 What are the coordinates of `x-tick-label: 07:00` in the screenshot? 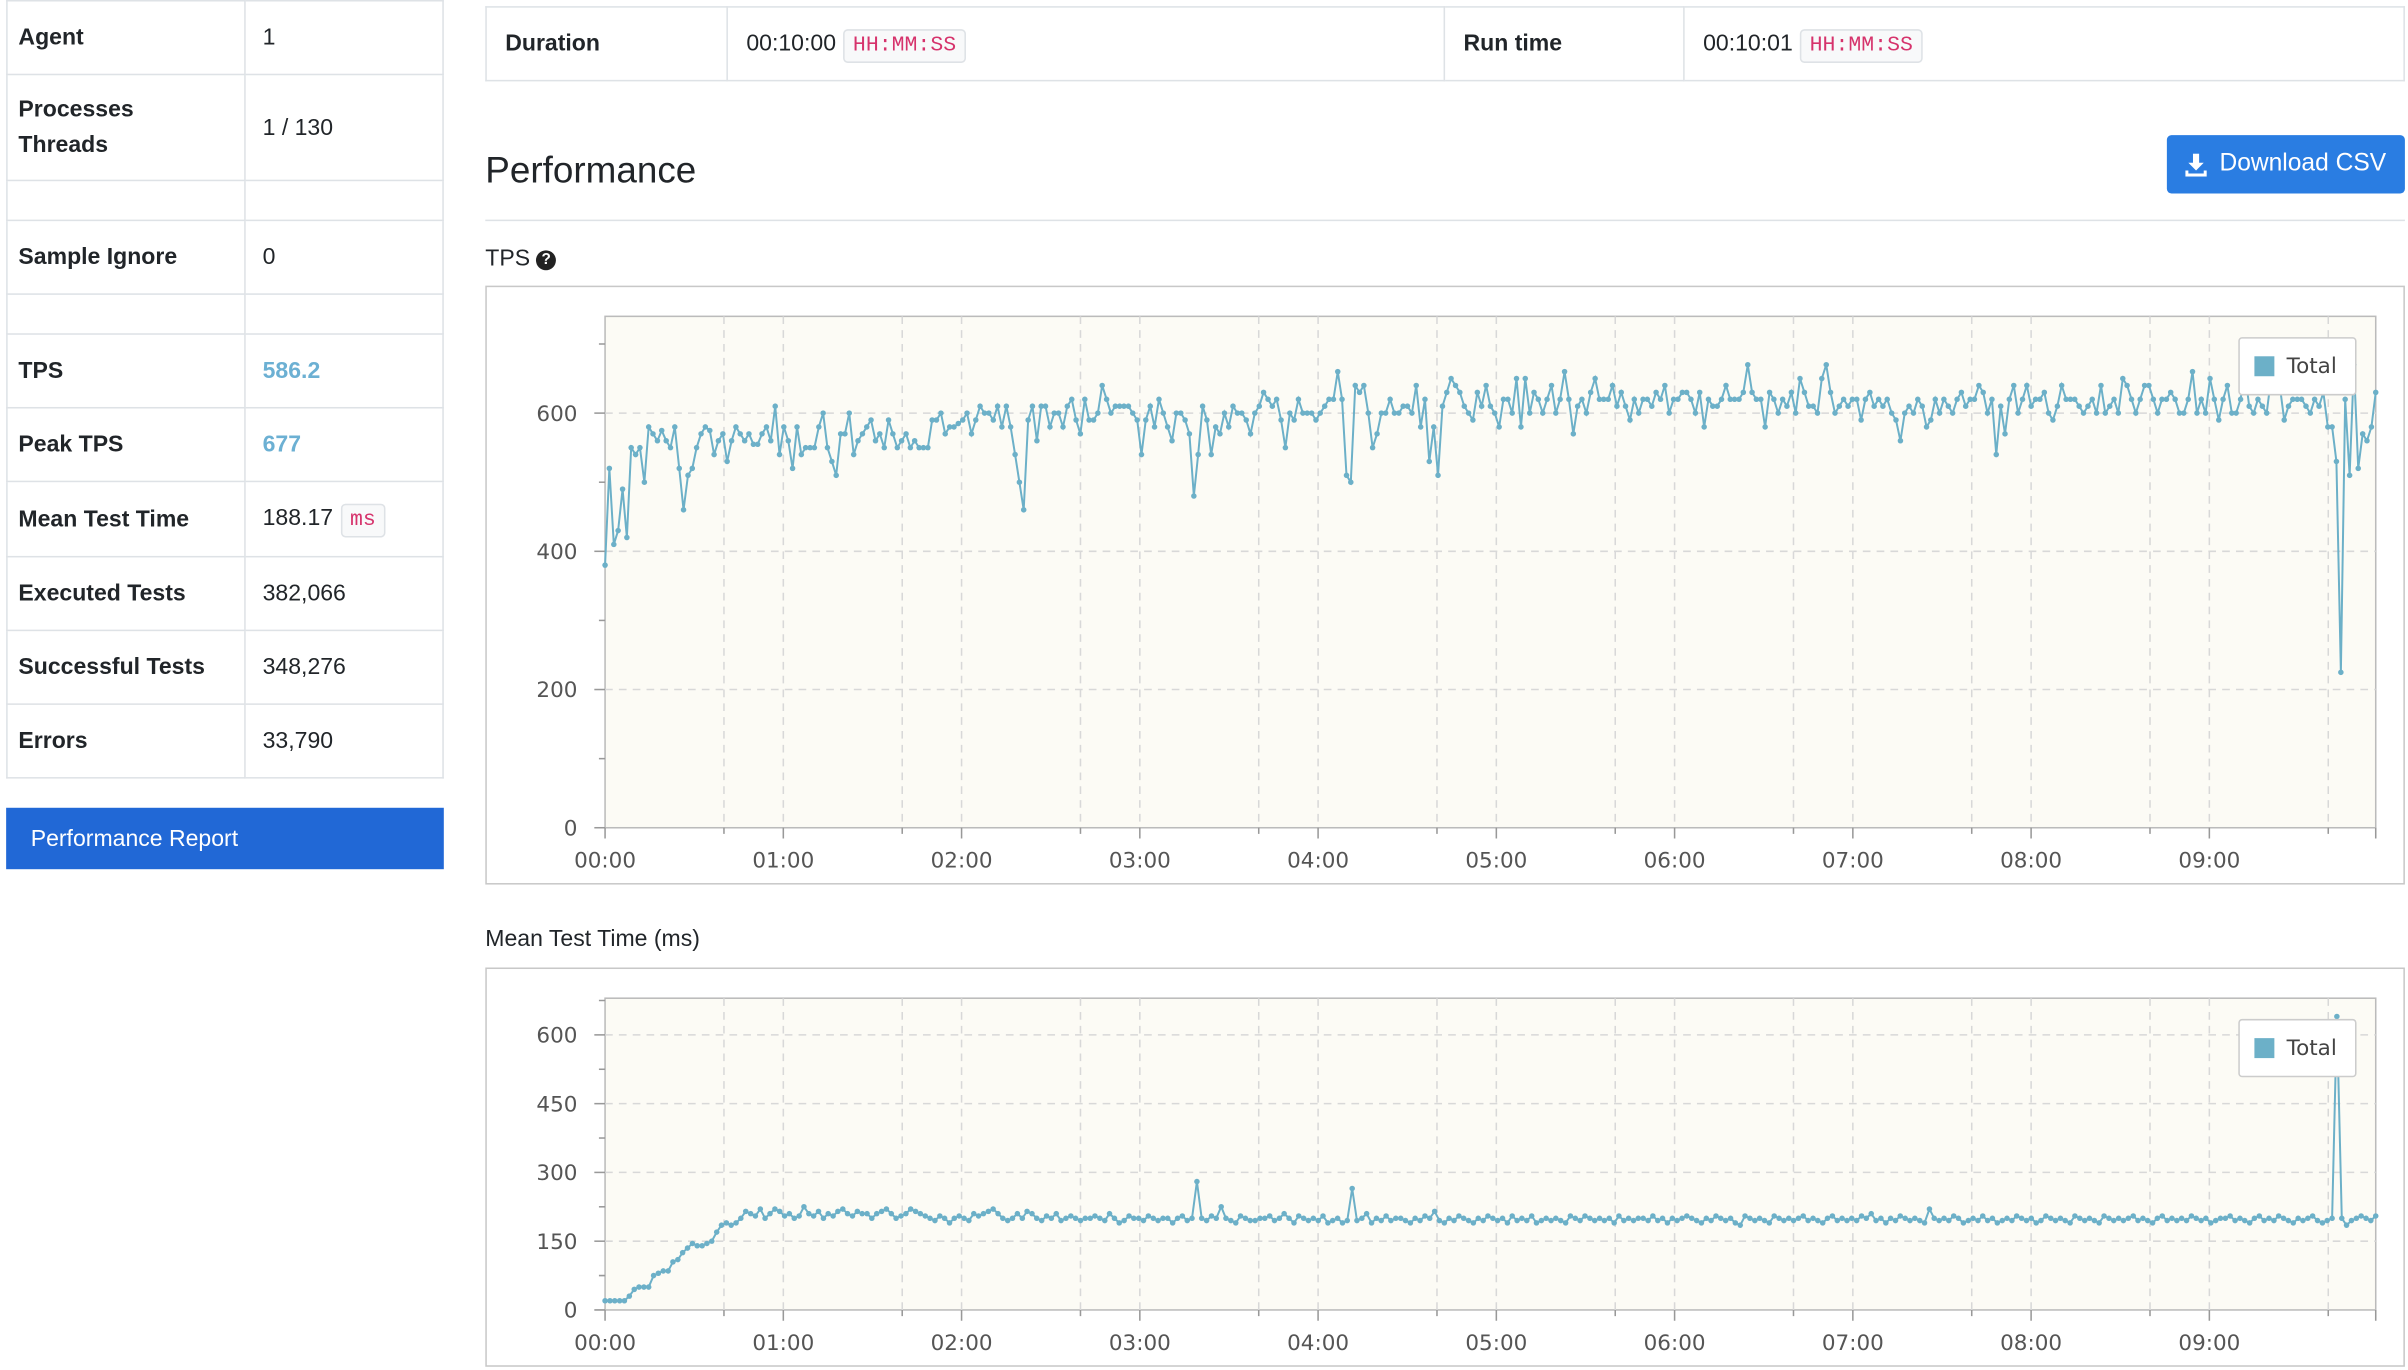 It's located at (1853, 861).